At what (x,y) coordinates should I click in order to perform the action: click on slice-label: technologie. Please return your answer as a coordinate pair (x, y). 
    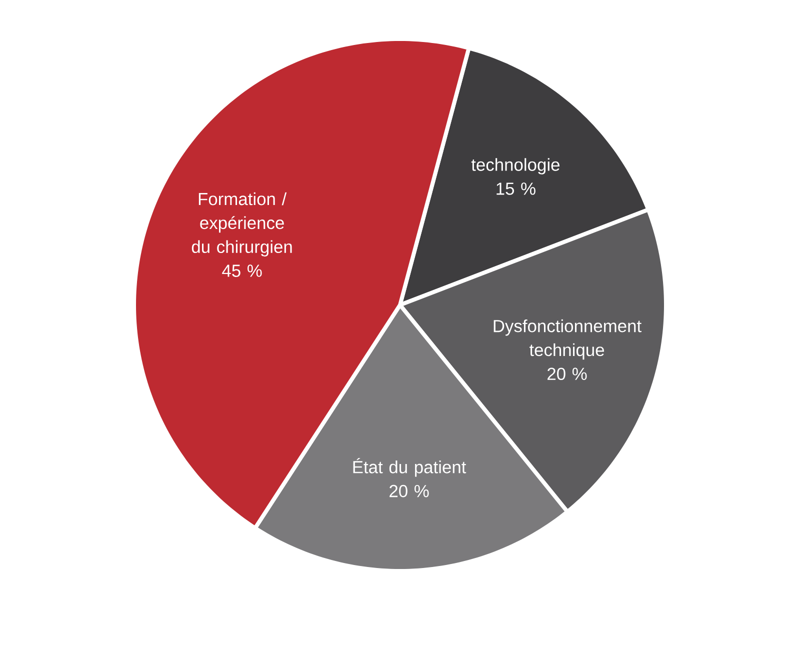
    Looking at the image, I should click on (515, 166).